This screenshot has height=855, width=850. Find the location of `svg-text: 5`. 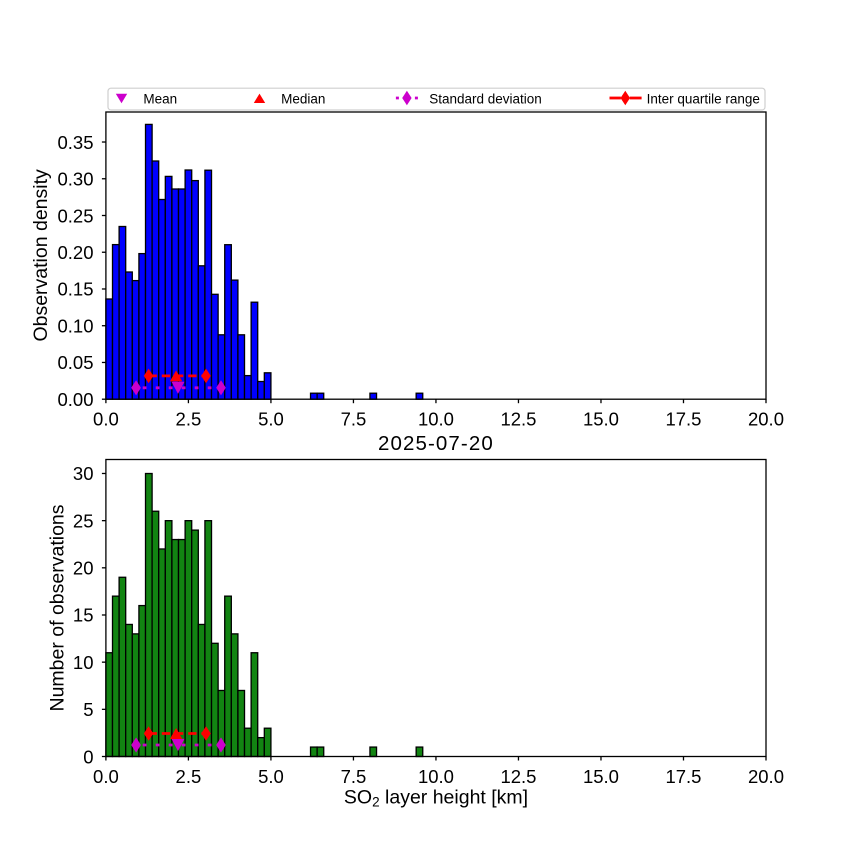

svg-text: 5 is located at coordinates (88, 709).